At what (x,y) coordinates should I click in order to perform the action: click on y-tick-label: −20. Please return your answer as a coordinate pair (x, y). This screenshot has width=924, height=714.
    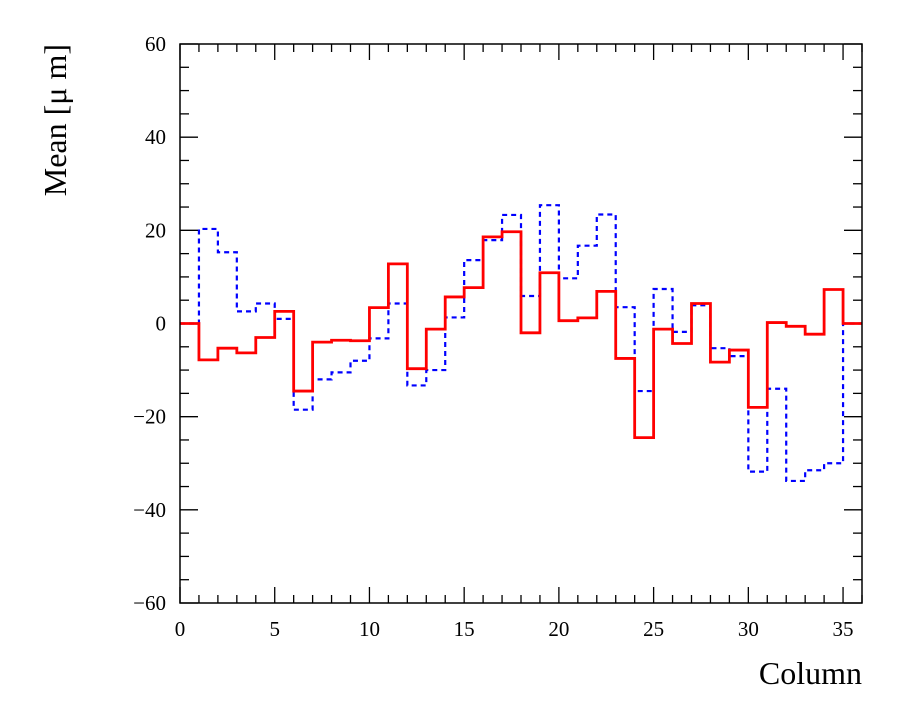
    Looking at the image, I should click on (149, 417).